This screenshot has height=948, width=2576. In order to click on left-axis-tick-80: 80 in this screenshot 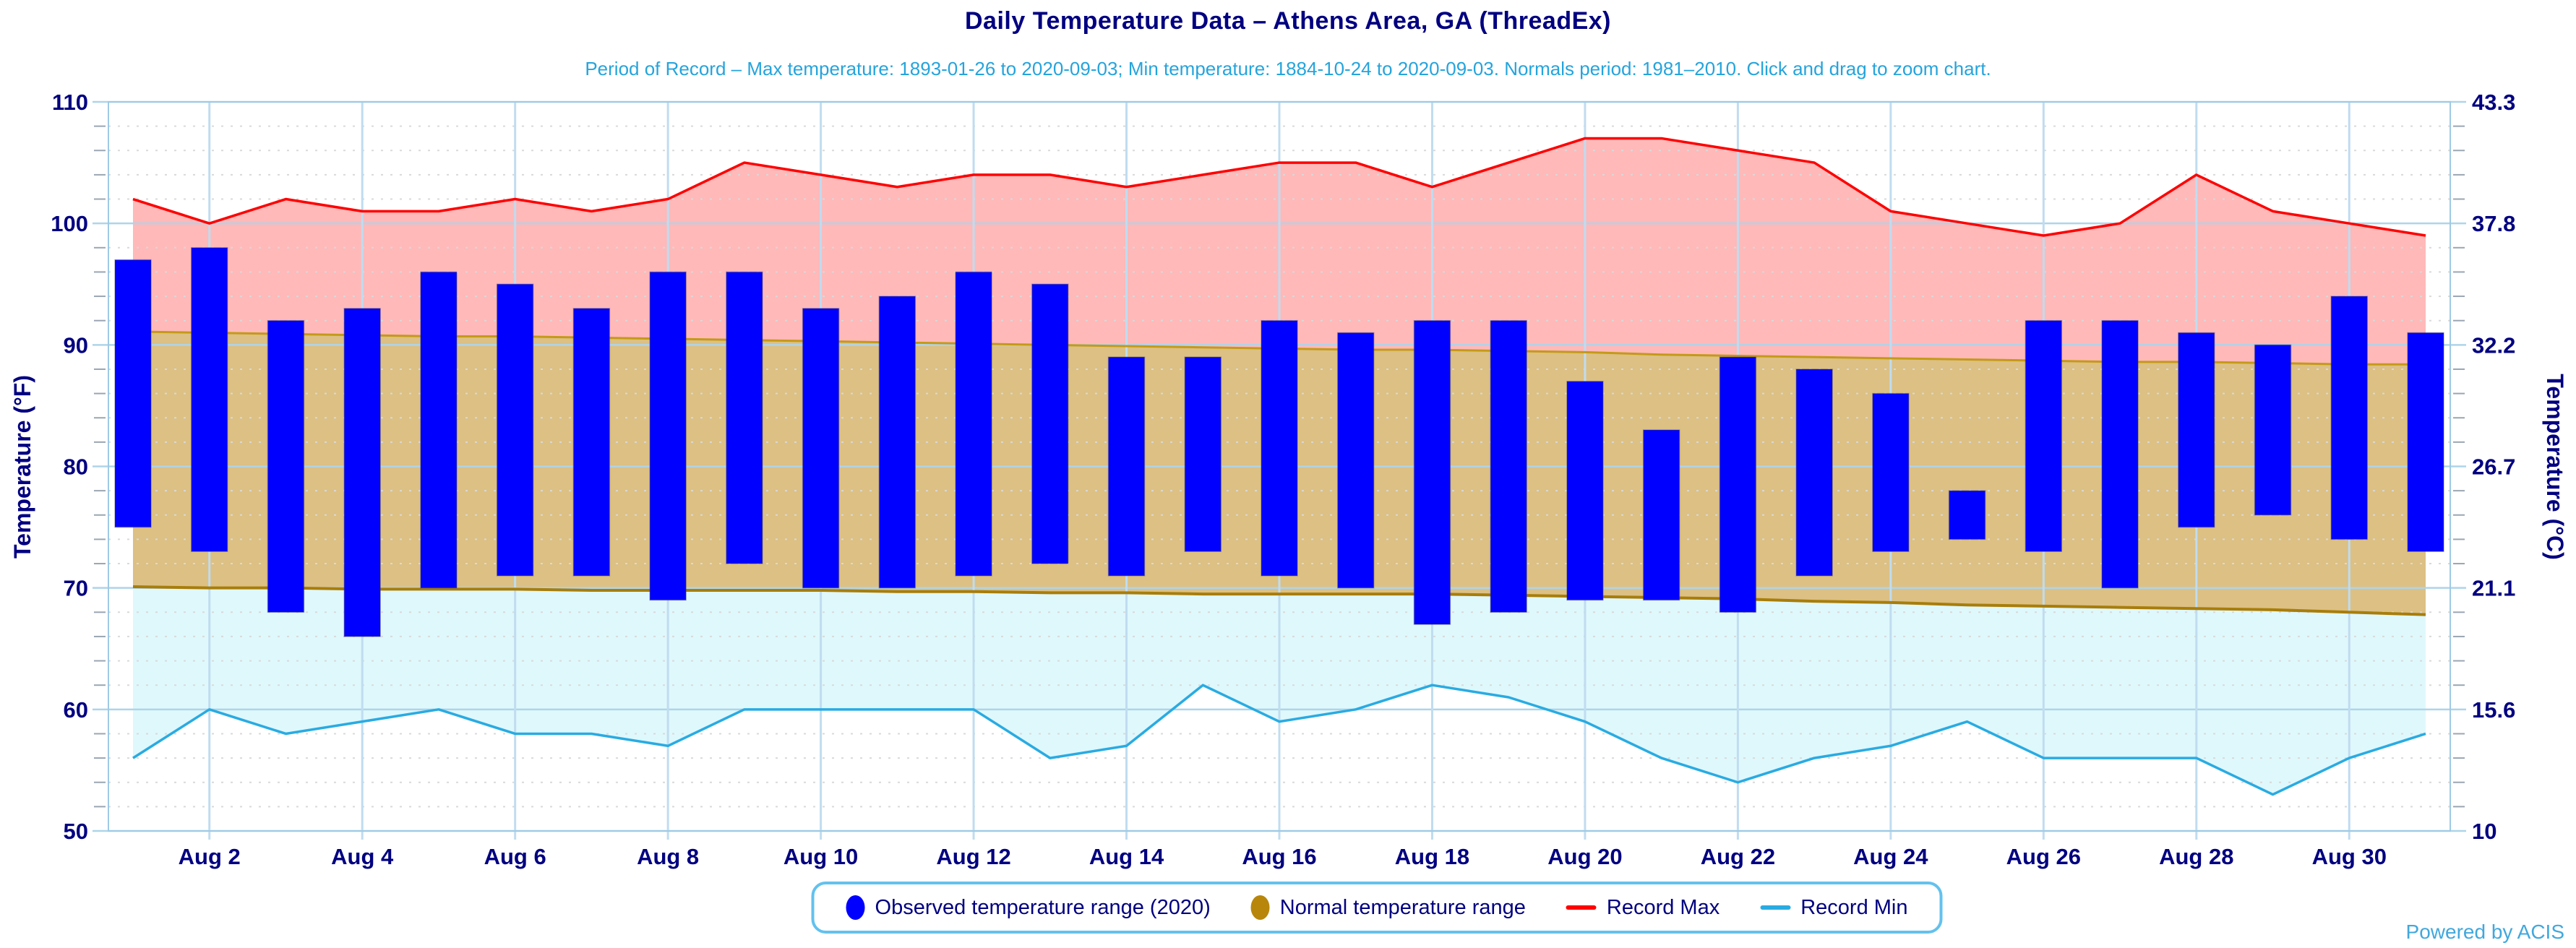, I will do `click(76, 467)`.